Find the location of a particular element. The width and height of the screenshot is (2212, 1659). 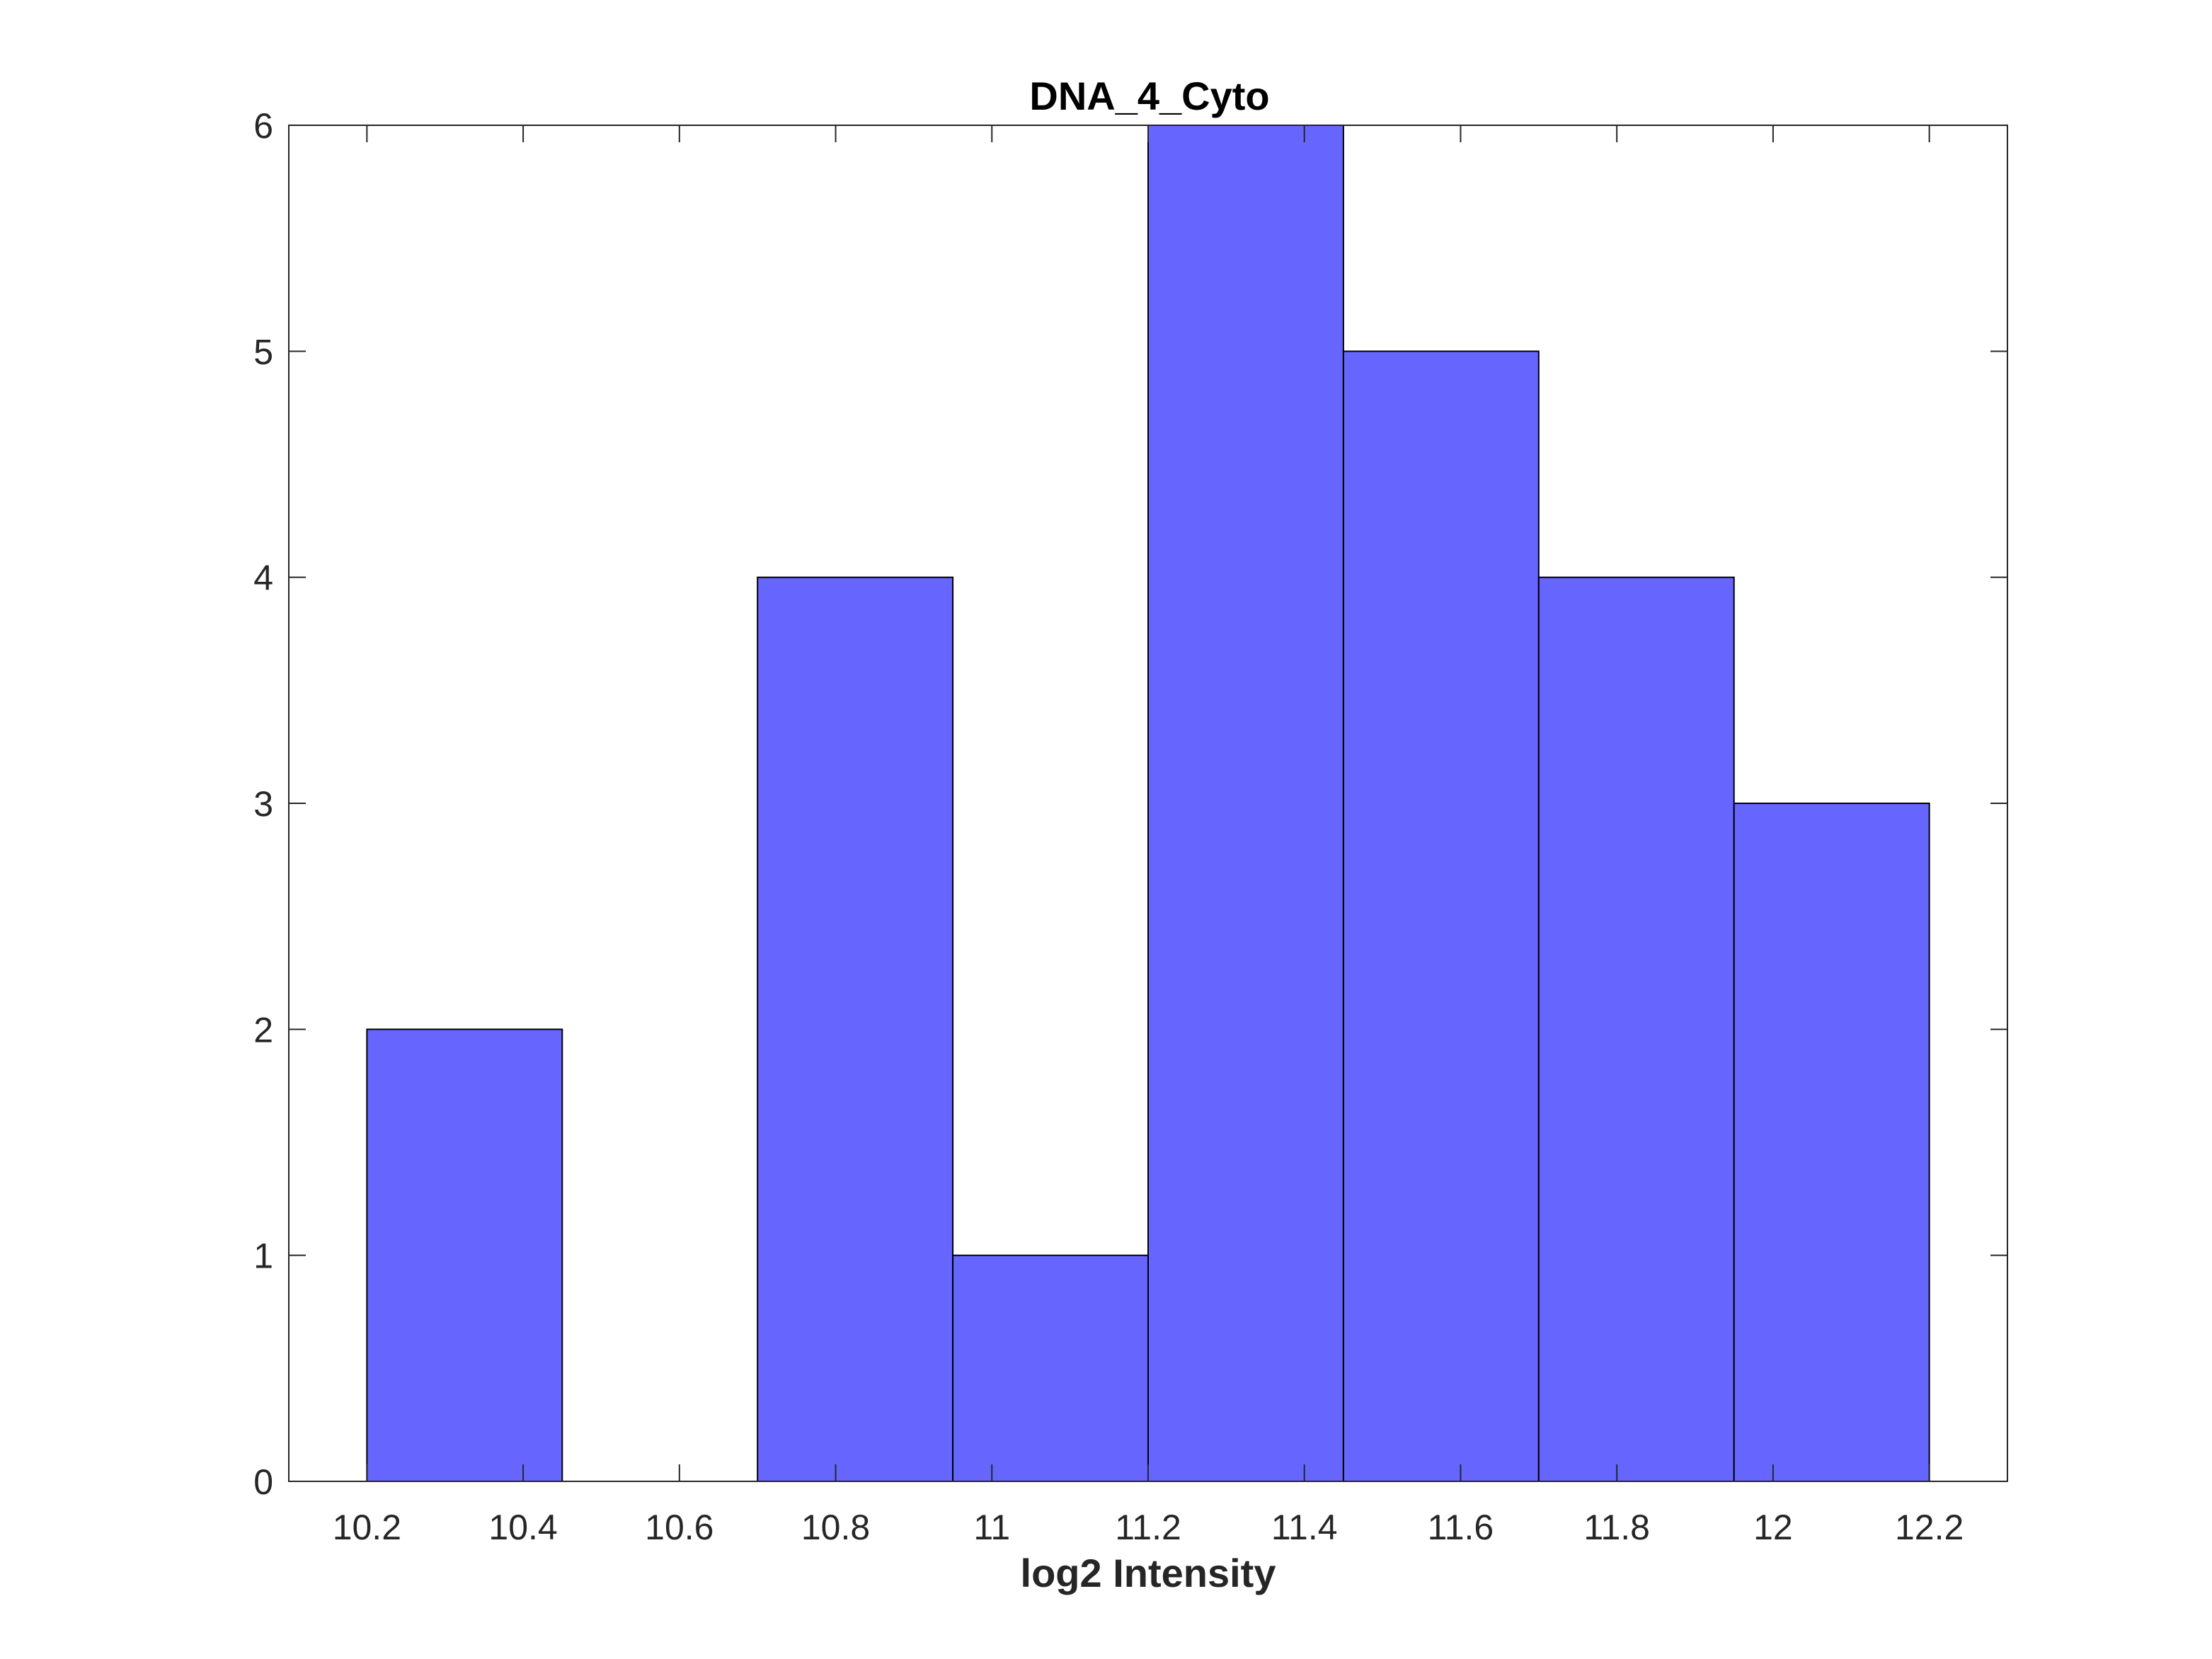

x-tick-label: 12 is located at coordinates (1773, 1527).